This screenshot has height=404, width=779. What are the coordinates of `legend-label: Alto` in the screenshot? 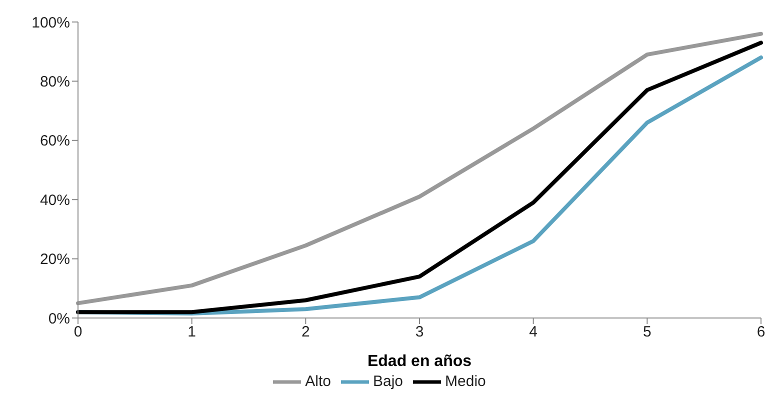 It's located at (318, 381).